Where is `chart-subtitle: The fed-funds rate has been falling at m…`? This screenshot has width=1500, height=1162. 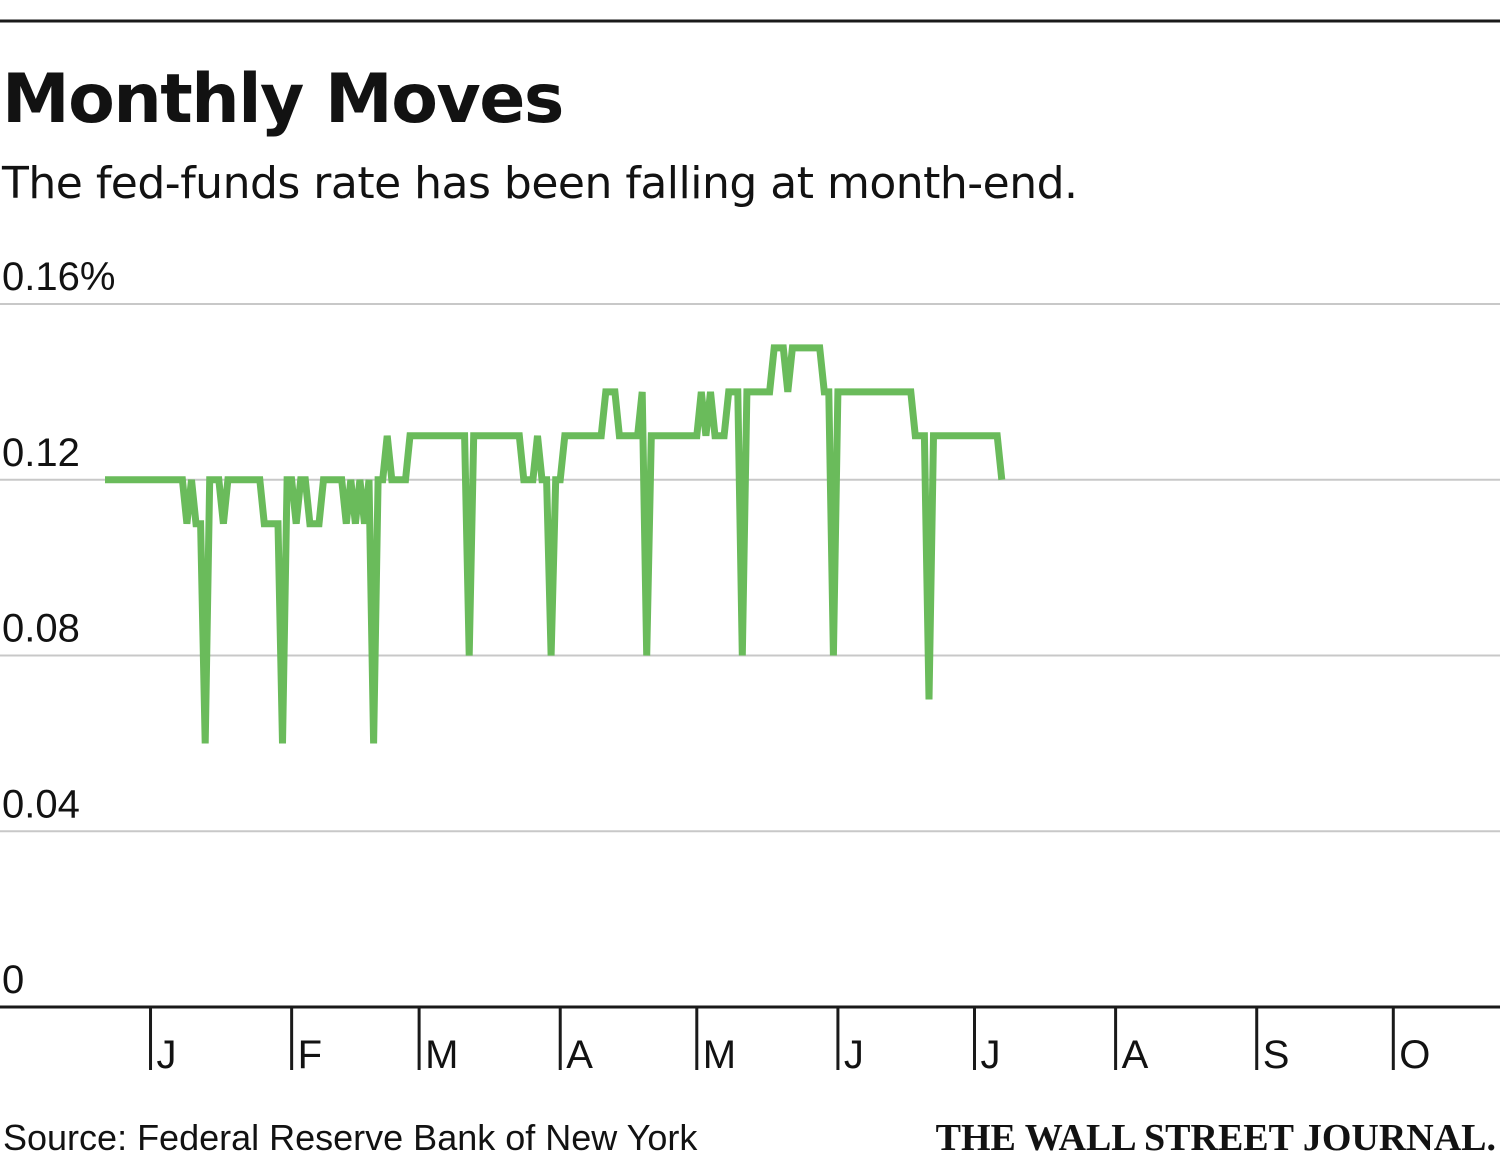
chart-subtitle: The fed-funds rate has been falling at m… is located at coordinates (539, 183).